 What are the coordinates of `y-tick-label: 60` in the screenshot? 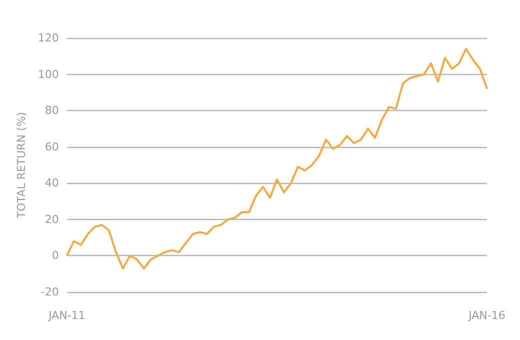 It's located at (51, 147).